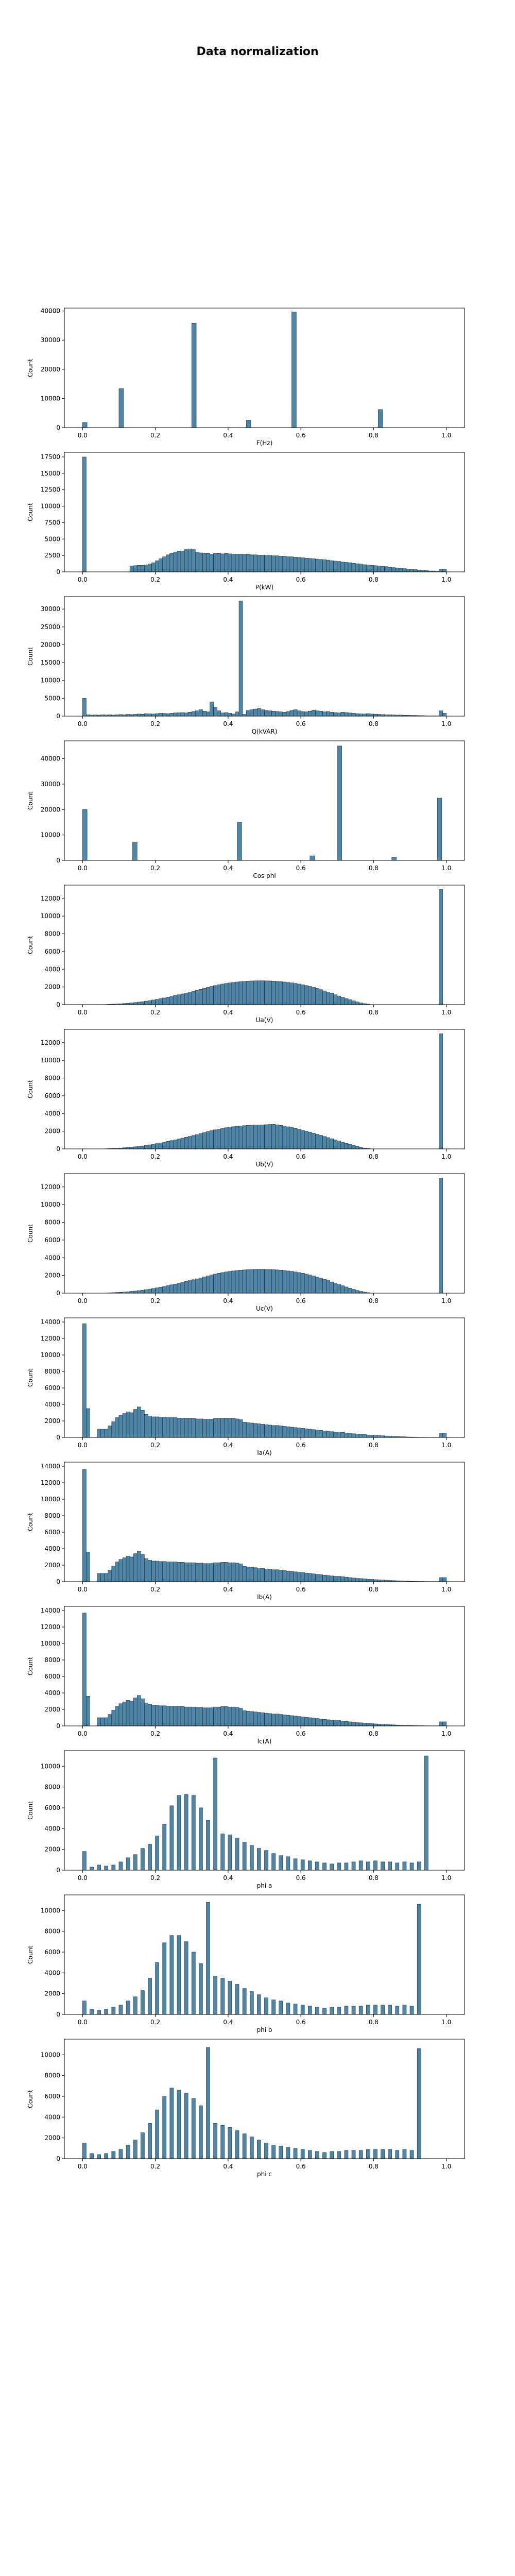 This screenshot has height=2576, width=515. Describe the element at coordinates (52, 1565) in the screenshot. I see `y-tick-label: 2000` at that location.